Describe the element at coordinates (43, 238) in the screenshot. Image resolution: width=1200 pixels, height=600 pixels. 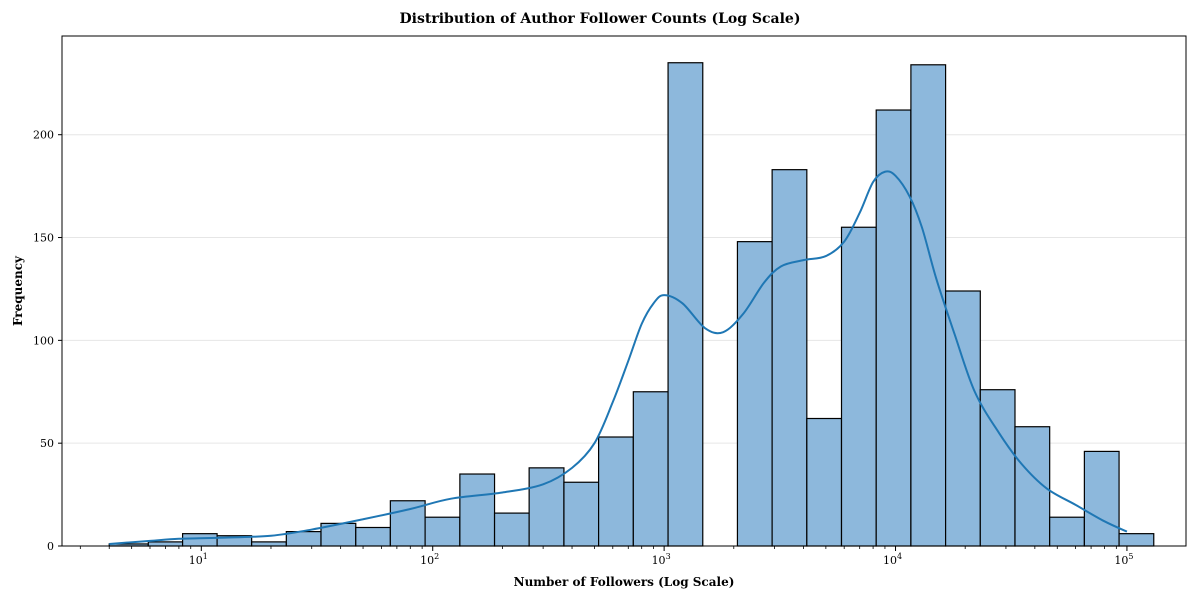
I see `y-tick-label: 150` at that location.